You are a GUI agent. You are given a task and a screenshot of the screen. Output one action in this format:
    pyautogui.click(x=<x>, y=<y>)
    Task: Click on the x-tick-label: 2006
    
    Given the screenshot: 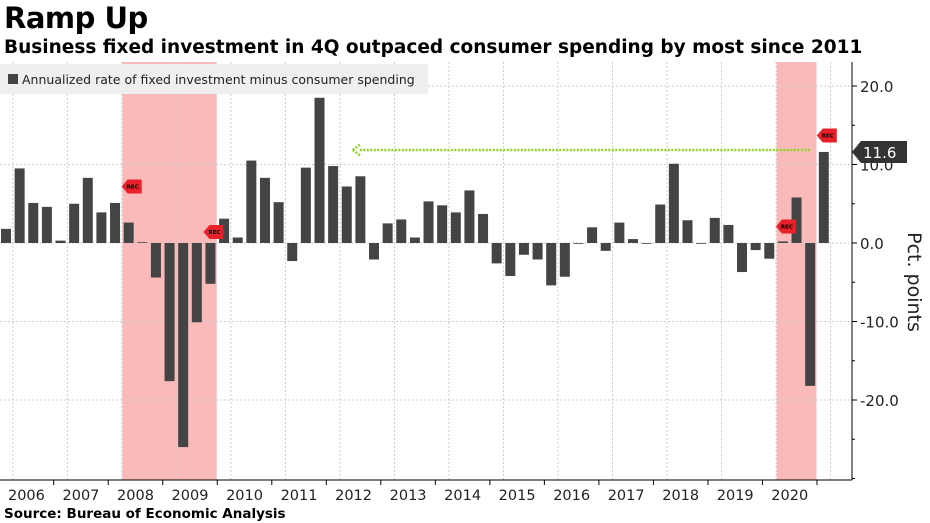 What is the action you would take?
    pyautogui.click(x=26, y=496)
    